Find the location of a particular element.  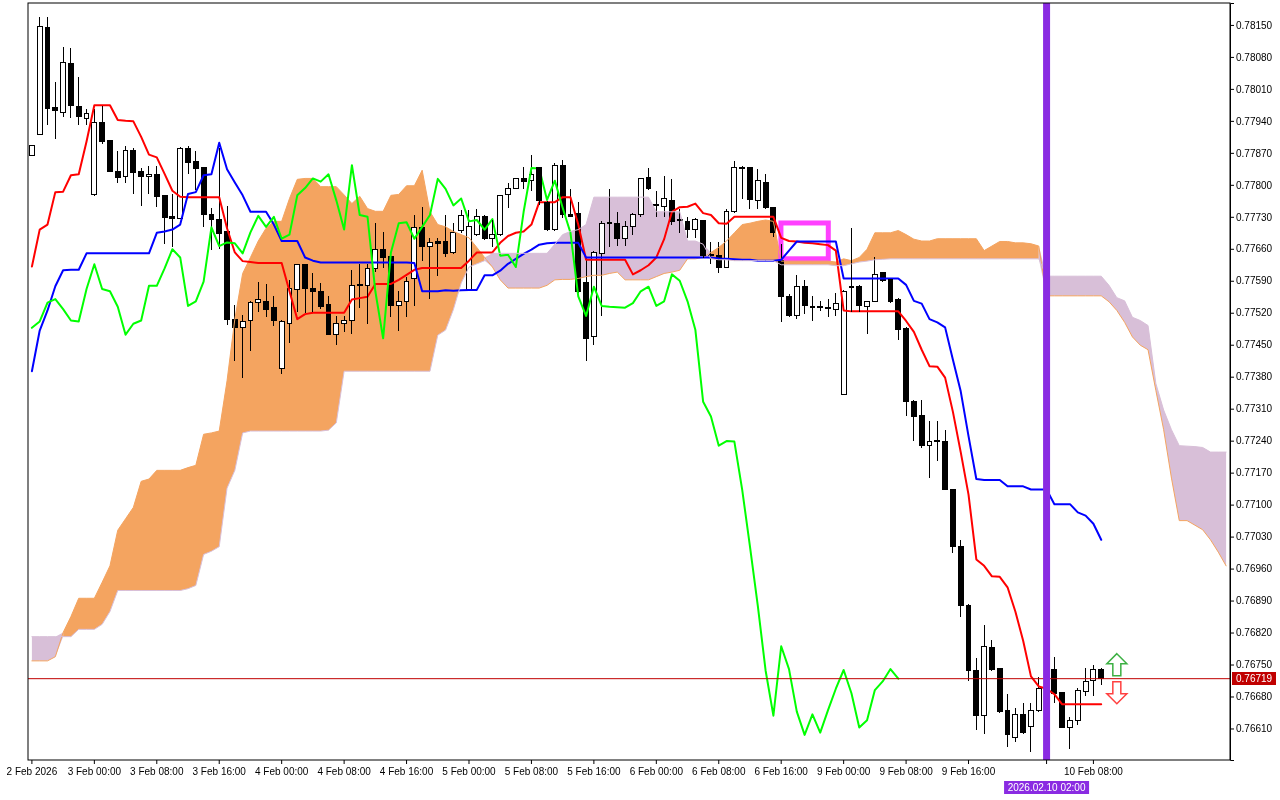

y-tick-label: 0.77310 is located at coordinates (1254, 409).